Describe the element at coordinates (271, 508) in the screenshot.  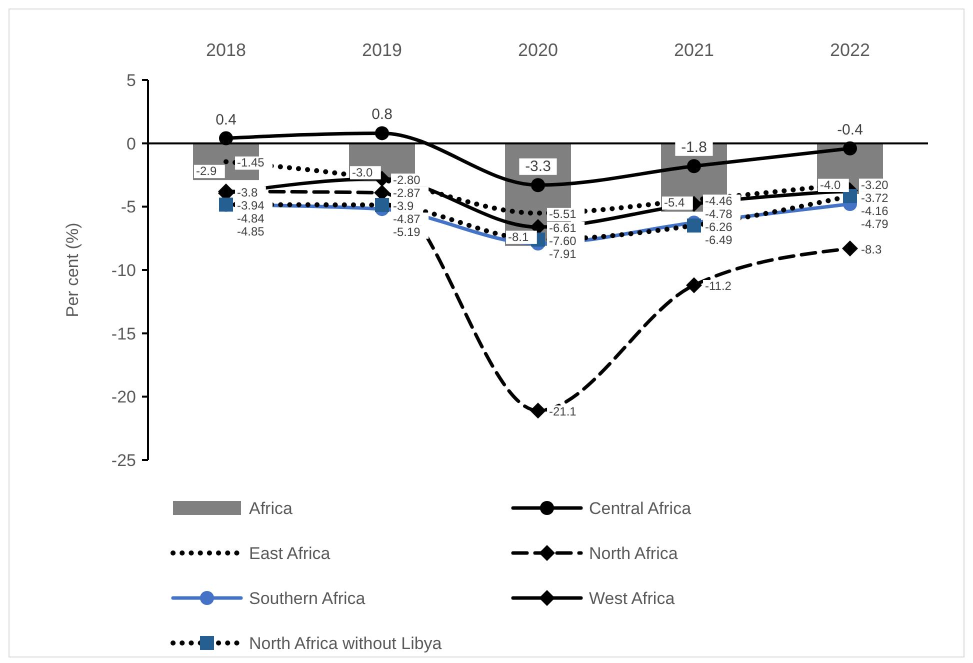
I see `legend-label: Africa` at that location.